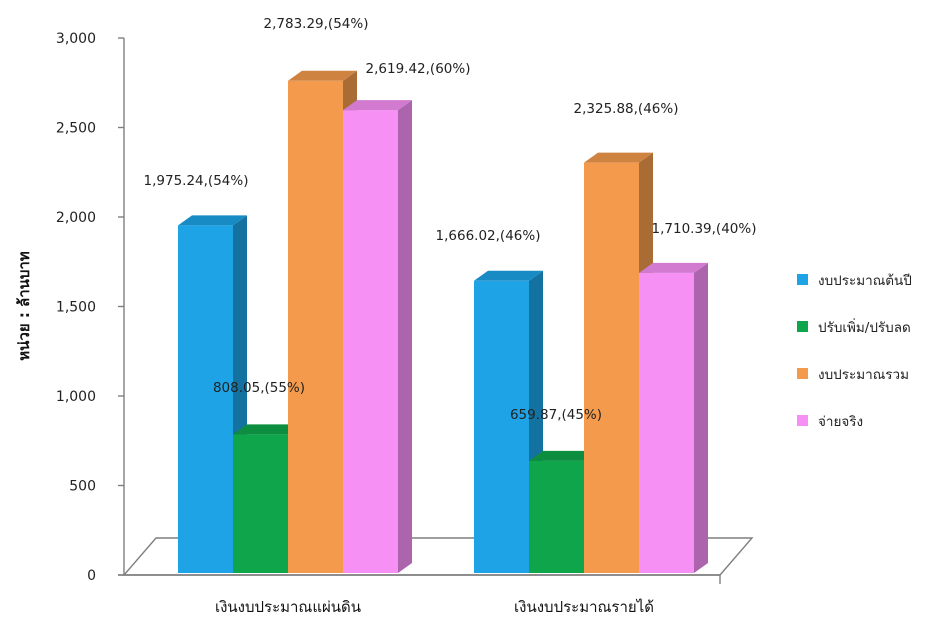 The width and height of the screenshot is (941, 621). Describe the element at coordinates (584, 607) in the screenshot. I see `x-tick-label: เงินงบประมาณรายได้` at that location.